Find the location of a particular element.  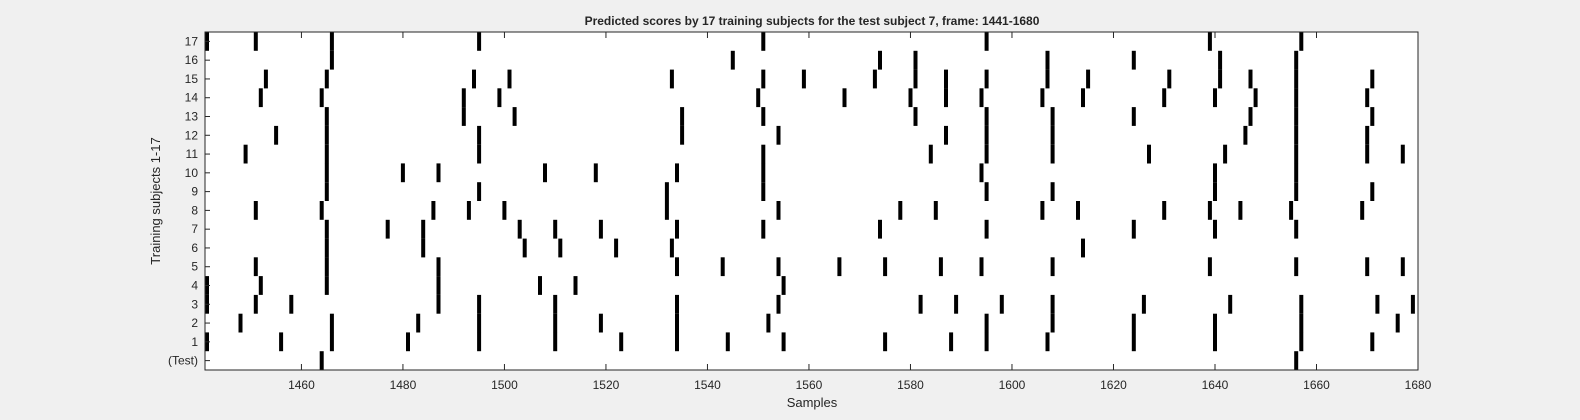

x-tick-label-1460: 1460 is located at coordinates (301, 385).